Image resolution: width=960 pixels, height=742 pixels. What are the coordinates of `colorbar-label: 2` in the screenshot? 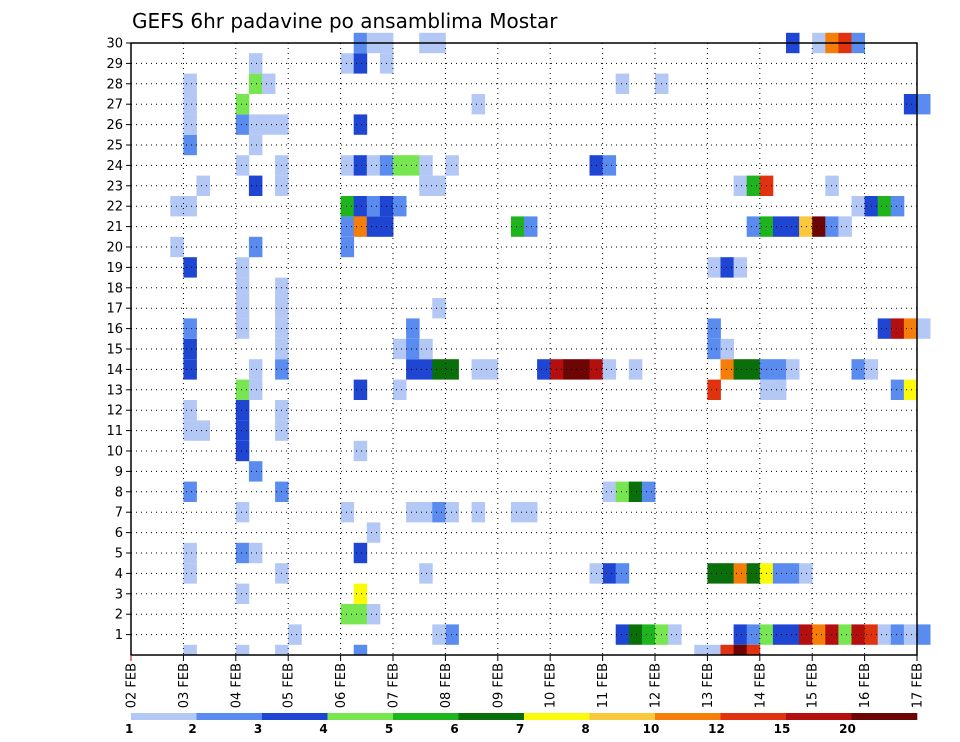 It's located at (192, 729).